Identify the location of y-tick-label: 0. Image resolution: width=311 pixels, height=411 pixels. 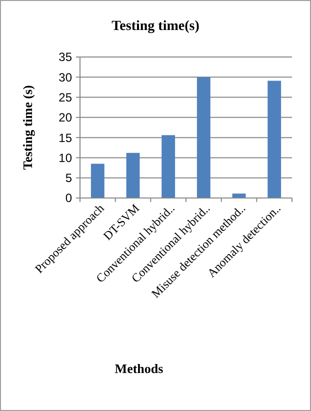
(68, 198).